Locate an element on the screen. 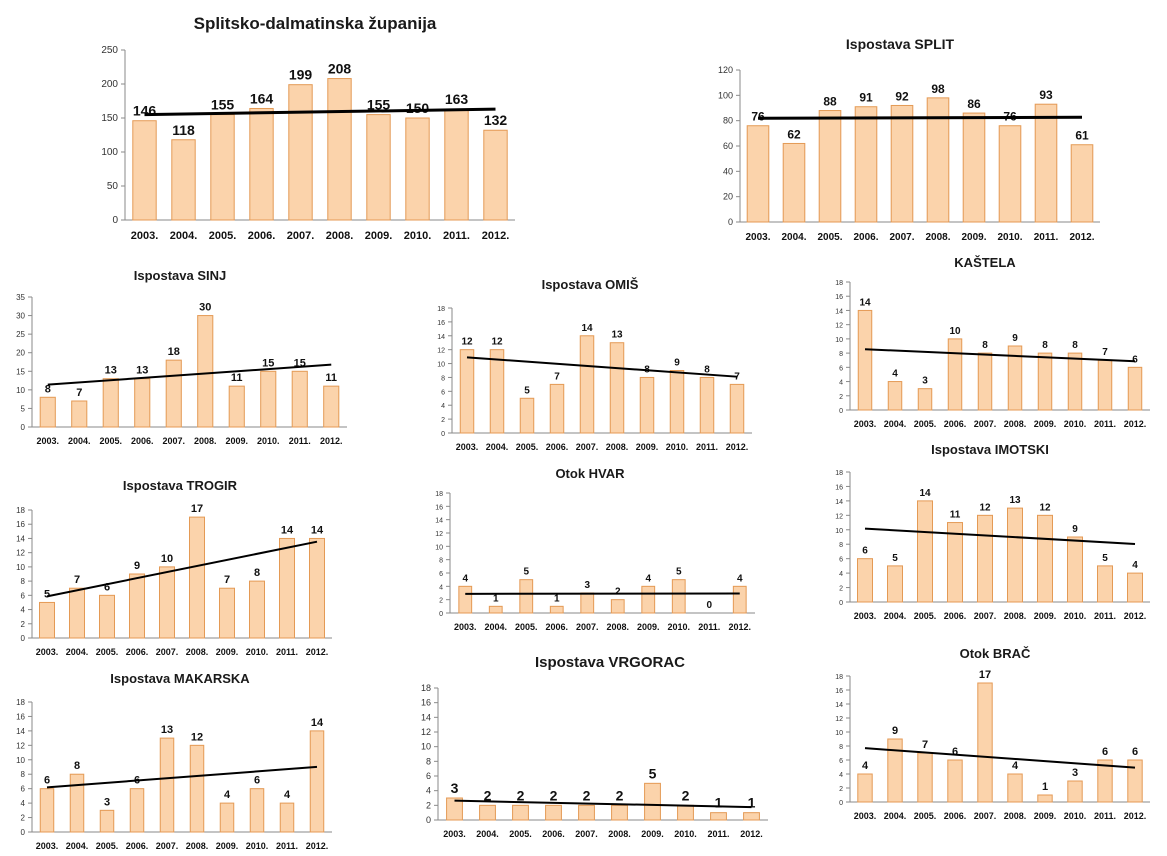  chart-title: Ispostava TROGIR is located at coordinates (180, 485).